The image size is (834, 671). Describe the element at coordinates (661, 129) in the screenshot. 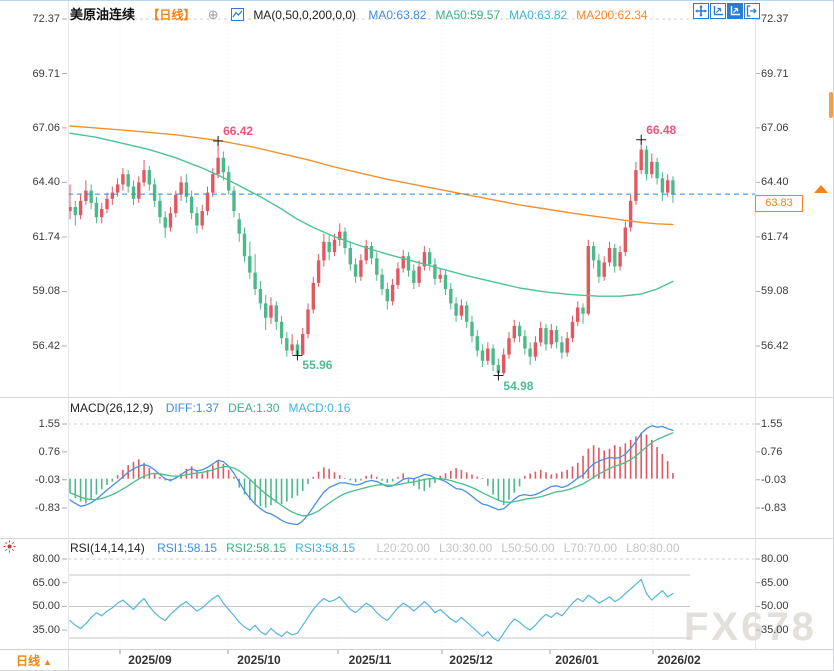

I see `price-annotation: 66.48` at that location.